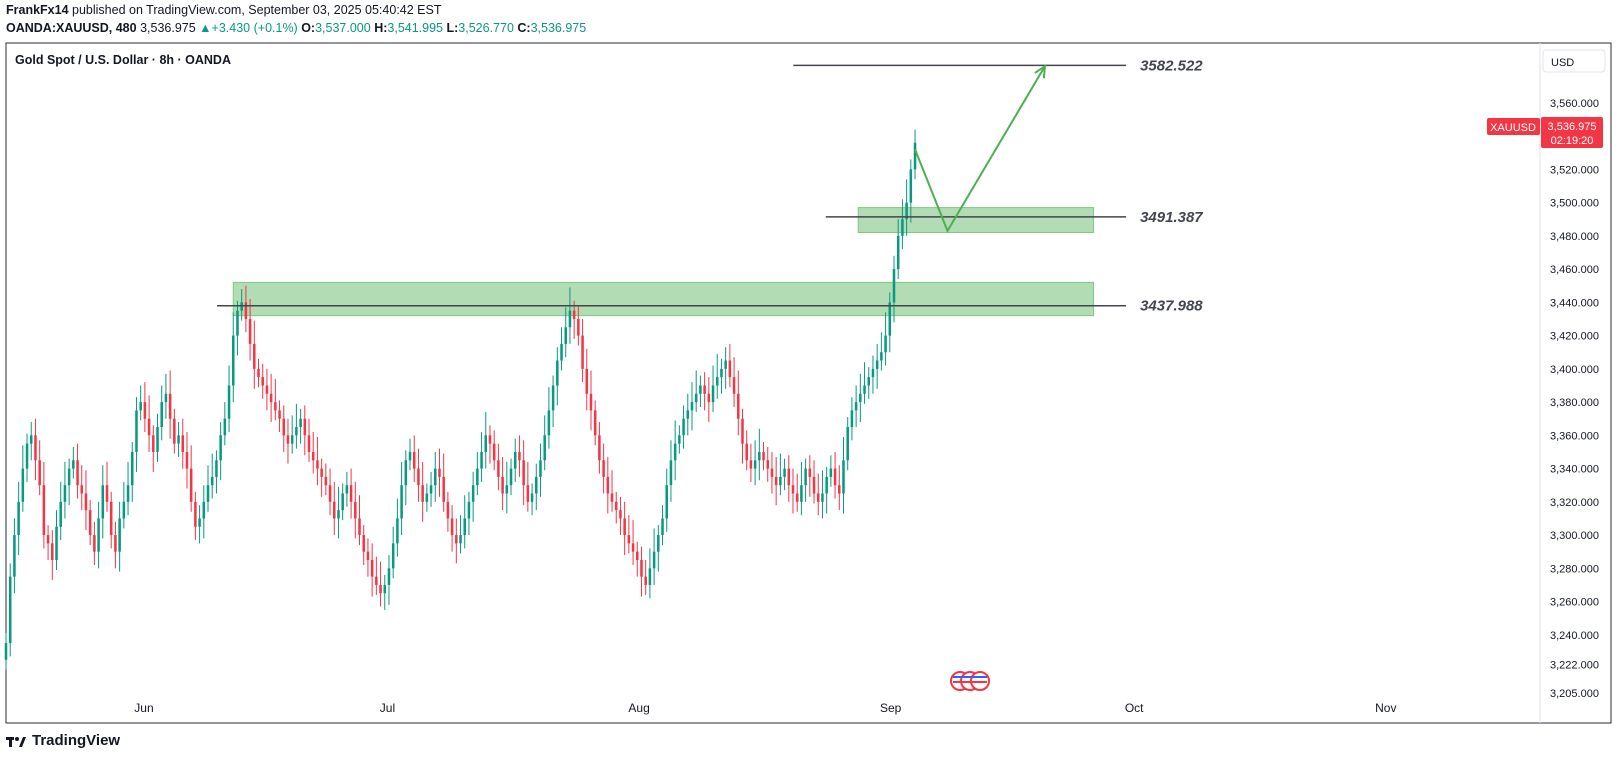 Image resolution: width=1617 pixels, height=759 pixels. I want to click on projection-arrowhead-icon, so click(1040, 71).